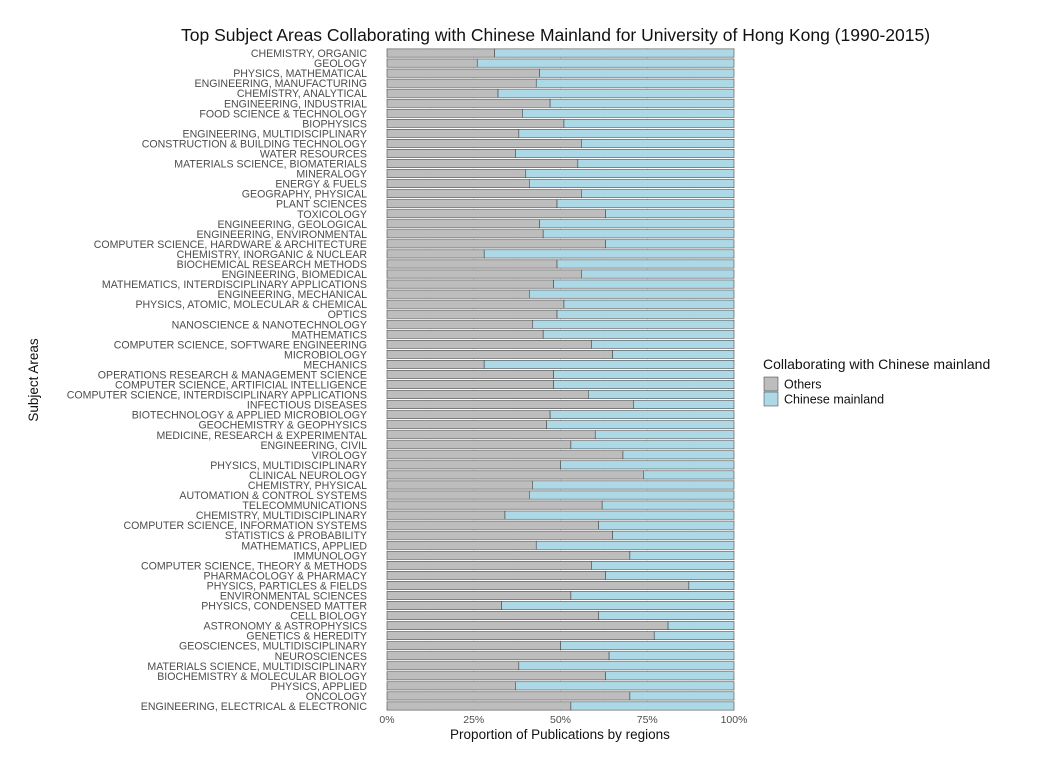 The image size is (1042, 768). I want to click on category-label: NEUROSCIENCES, so click(321, 657).